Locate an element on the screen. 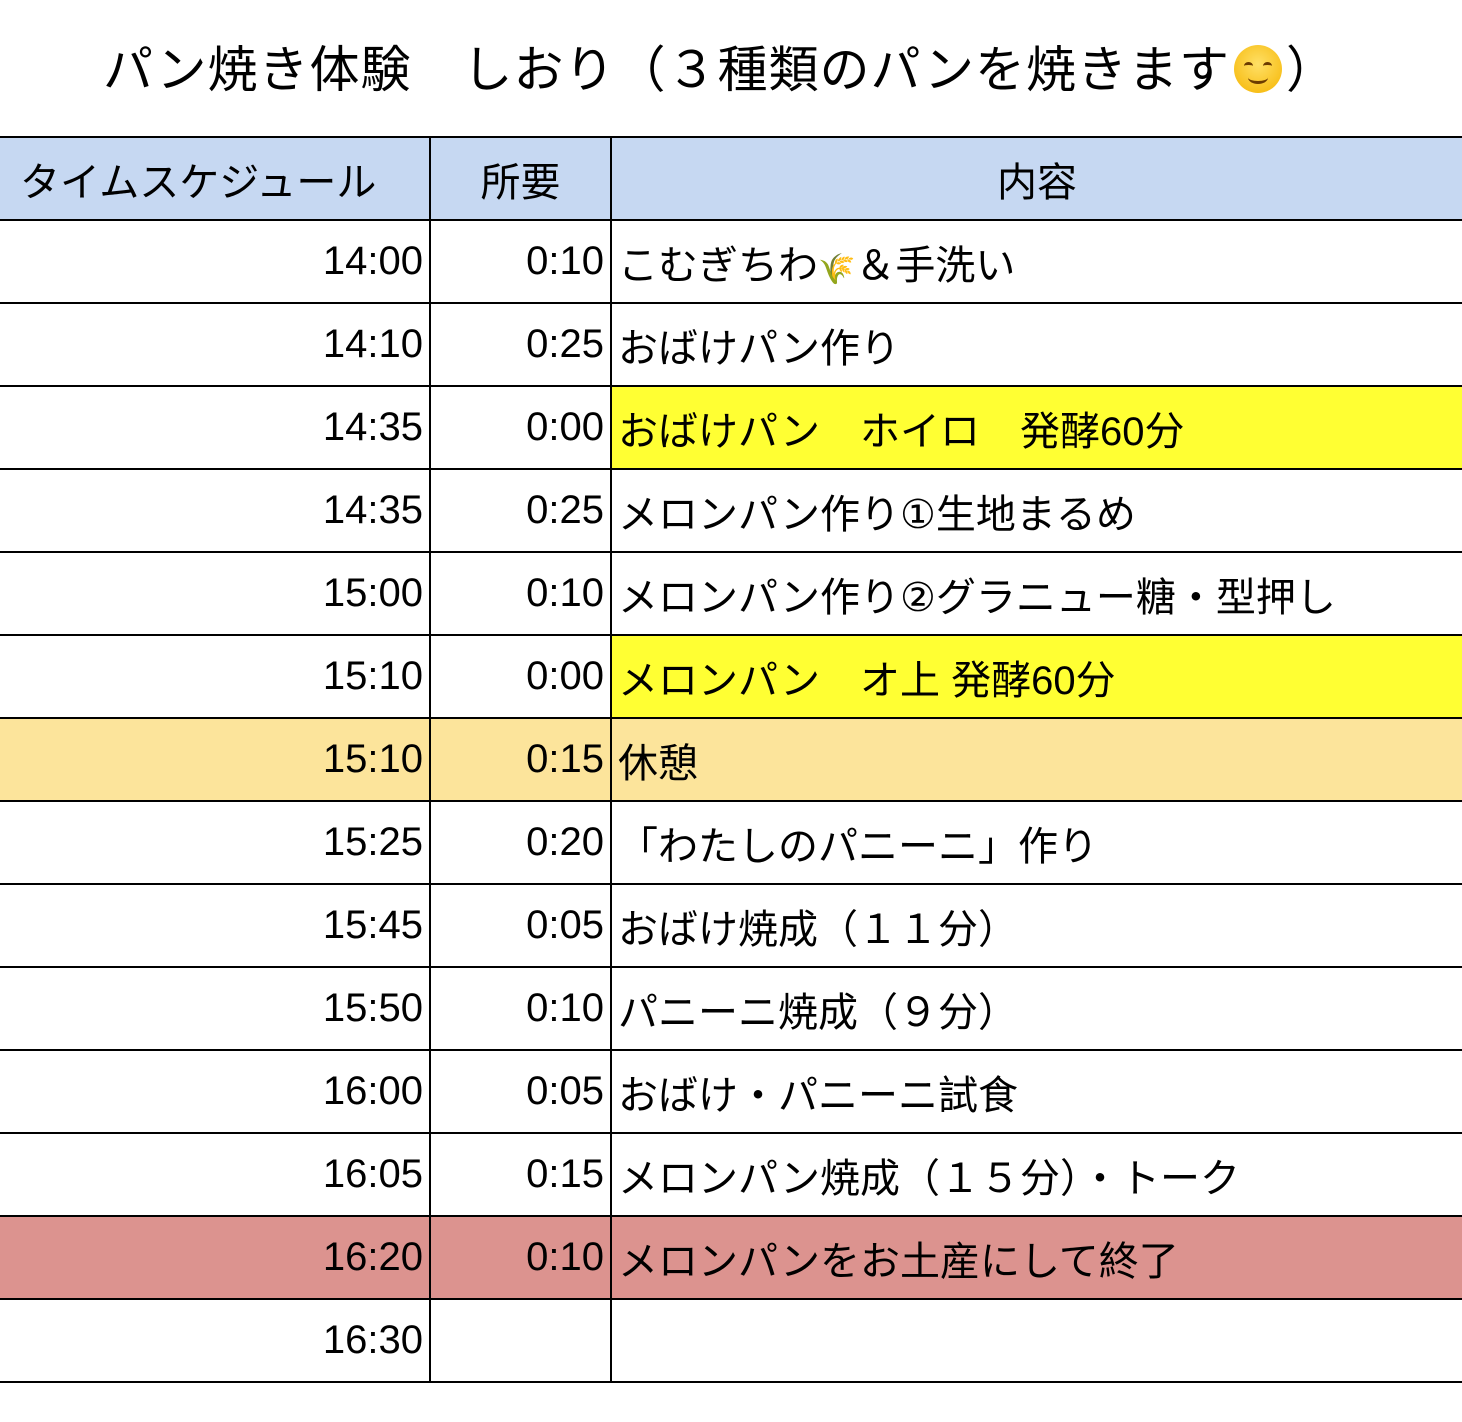 Image resolution: width=1462 pixels, height=1422 pixels. content-cell: 「わたしのパニーニ」作り is located at coordinates (1036, 842).